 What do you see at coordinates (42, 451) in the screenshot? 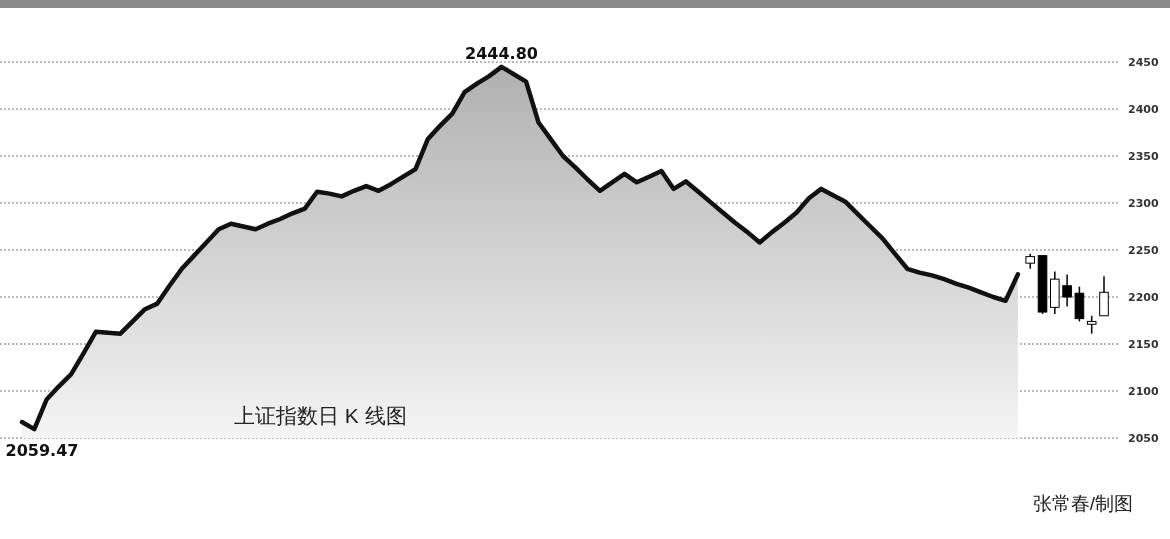
I see `annotation: 2059.47` at bounding box center [42, 451].